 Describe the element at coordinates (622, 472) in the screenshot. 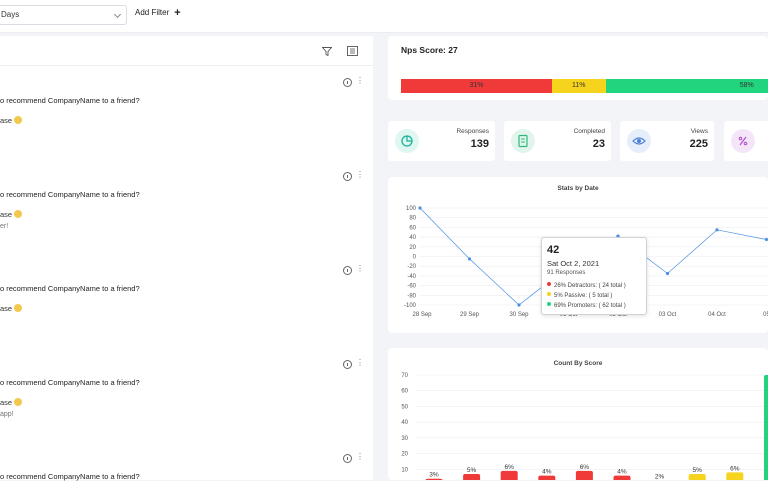

I see `bar-data-label: 4%` at that location.